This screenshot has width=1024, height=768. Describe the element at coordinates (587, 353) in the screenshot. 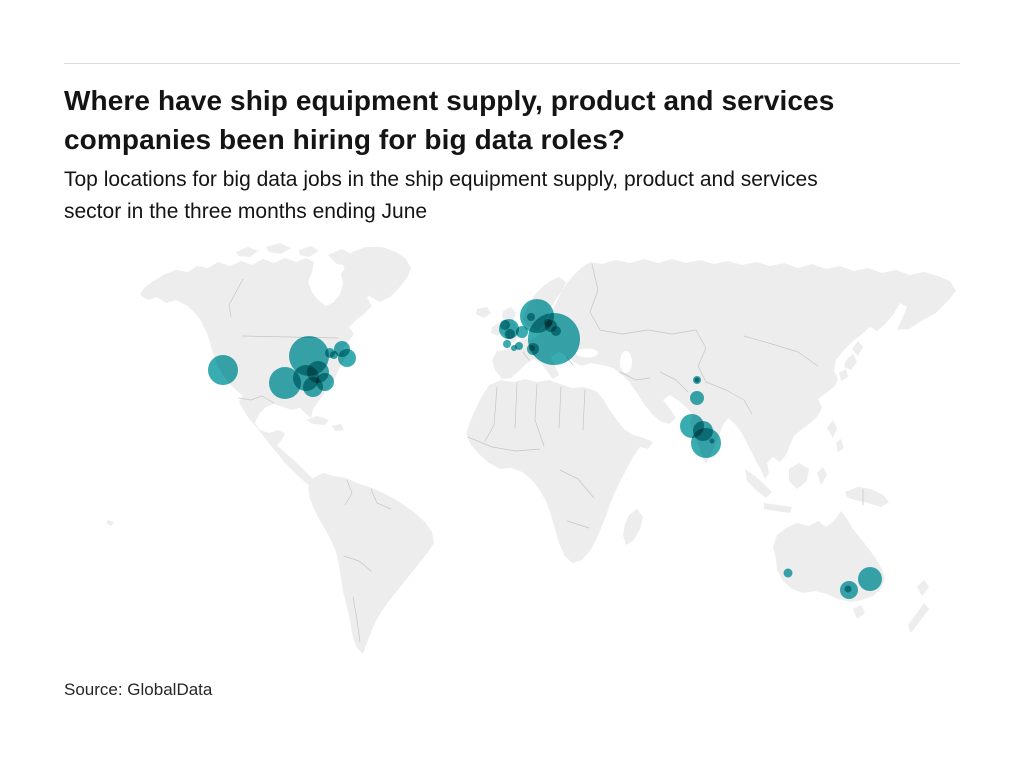

I see `black-sea` at that location.